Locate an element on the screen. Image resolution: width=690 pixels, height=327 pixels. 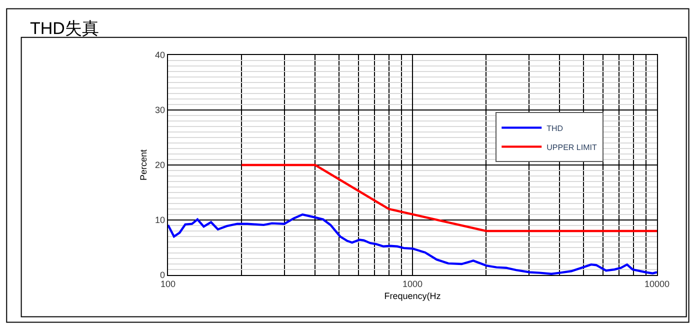
y-tick-label: 40 is located at coordinates (160, 55).